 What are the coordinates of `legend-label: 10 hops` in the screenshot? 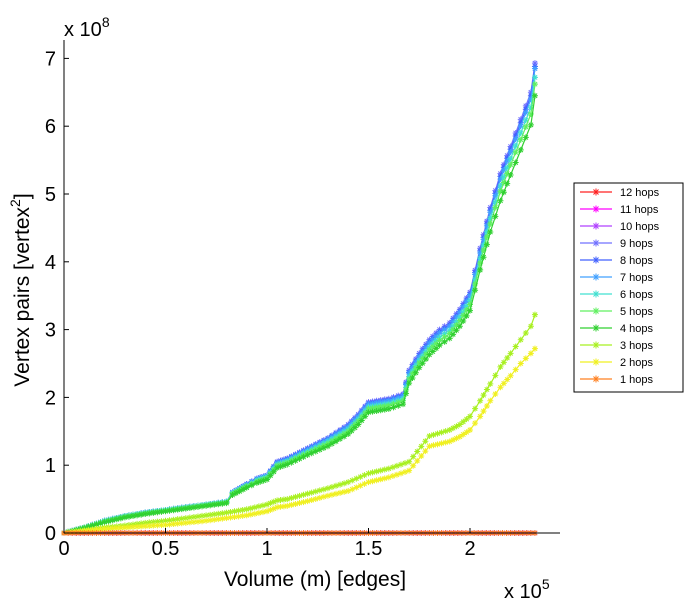 It's located at (640, 227).